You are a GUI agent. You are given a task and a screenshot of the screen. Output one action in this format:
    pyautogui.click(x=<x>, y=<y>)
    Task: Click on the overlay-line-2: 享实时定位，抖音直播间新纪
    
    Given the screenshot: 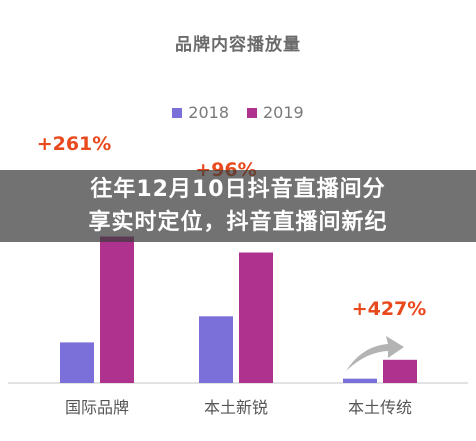 What is the action you would take?
    pyautogui.click(x=238, y=222)
    